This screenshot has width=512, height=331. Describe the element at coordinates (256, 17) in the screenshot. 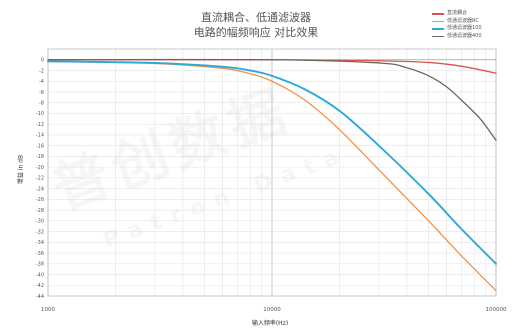

I see `chart-title: 直流耦合、低通滤波器` at that location.